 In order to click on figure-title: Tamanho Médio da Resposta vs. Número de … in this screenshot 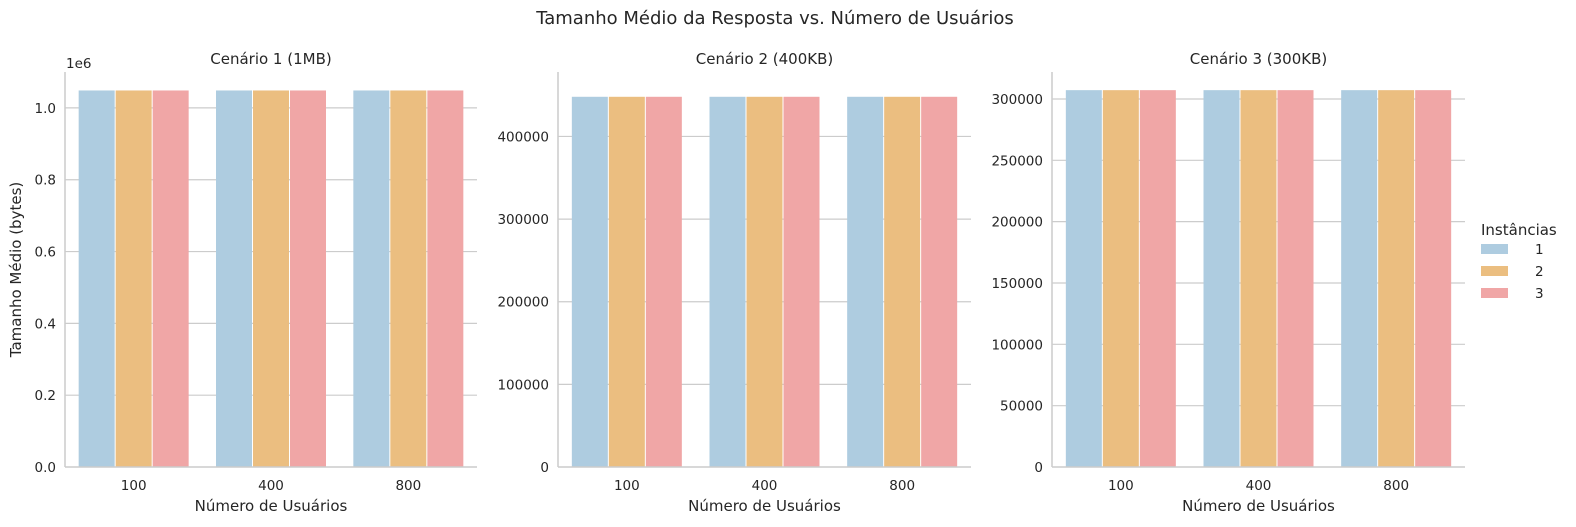, I will do `click(774, 18)`.